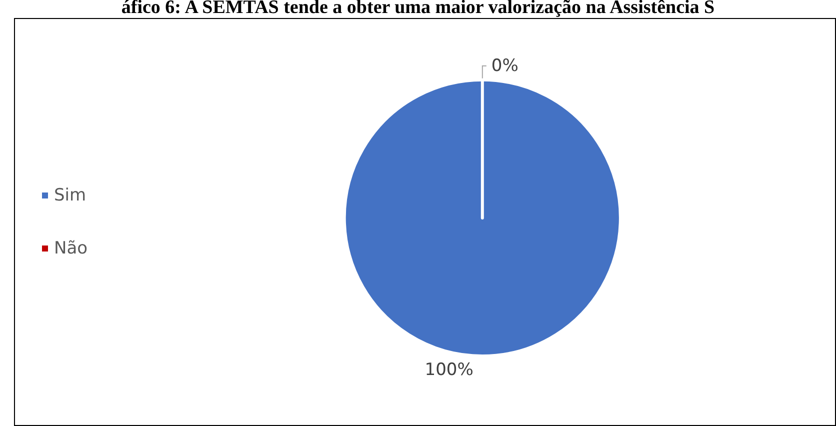  What do you see at coordinates (504, 66) in the screenshot?
I see `text: 0%` at bounding box center [504, 66].